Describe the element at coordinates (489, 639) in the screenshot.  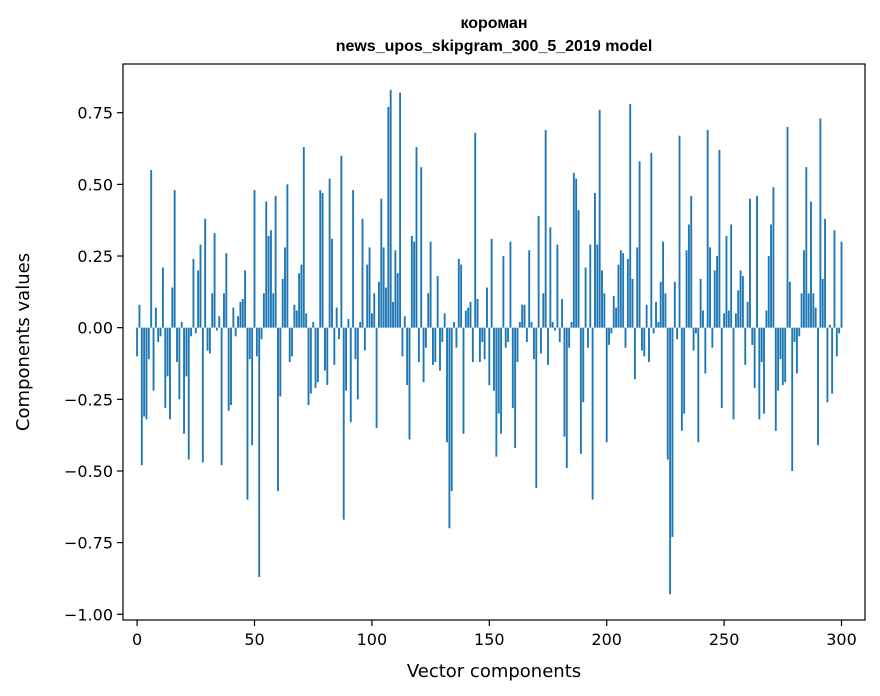
I see `x-tick-label: 150` at that location.